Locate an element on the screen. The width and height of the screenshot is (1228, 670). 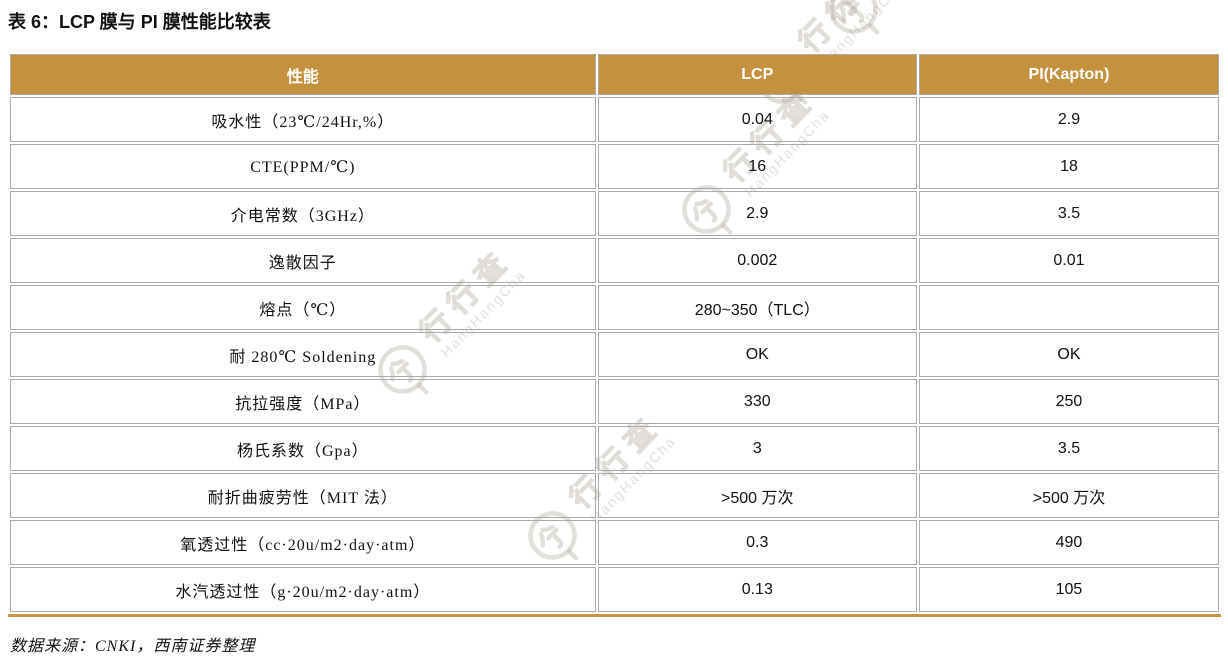
table-header: 性能 LCP PI(Kapton) is located at coordinates (614, 74).